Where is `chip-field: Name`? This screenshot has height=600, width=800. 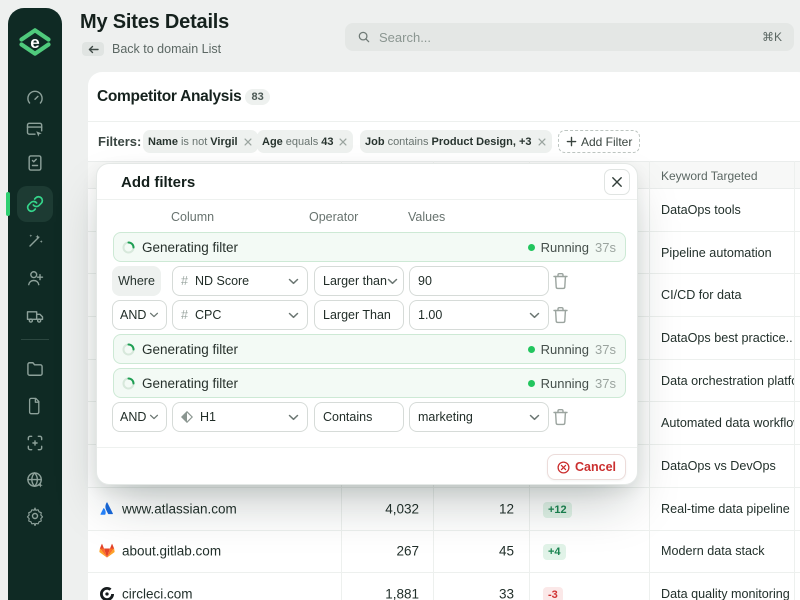
chip-field: Name is located at coordinates (163, 141).